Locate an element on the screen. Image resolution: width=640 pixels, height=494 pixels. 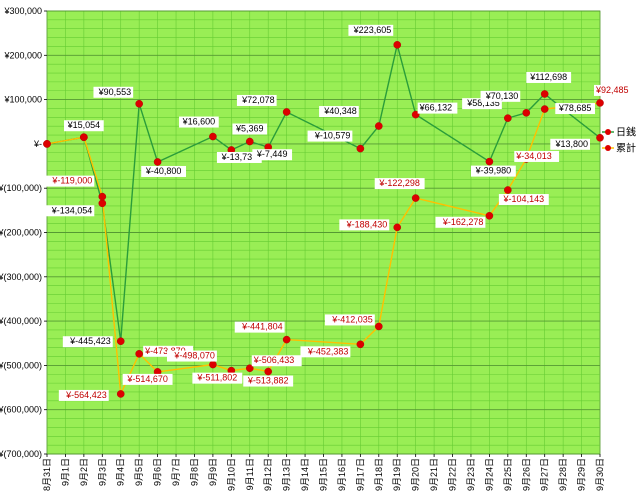
x-tick-label: 9月30日 is located at coordinates (600, 474).